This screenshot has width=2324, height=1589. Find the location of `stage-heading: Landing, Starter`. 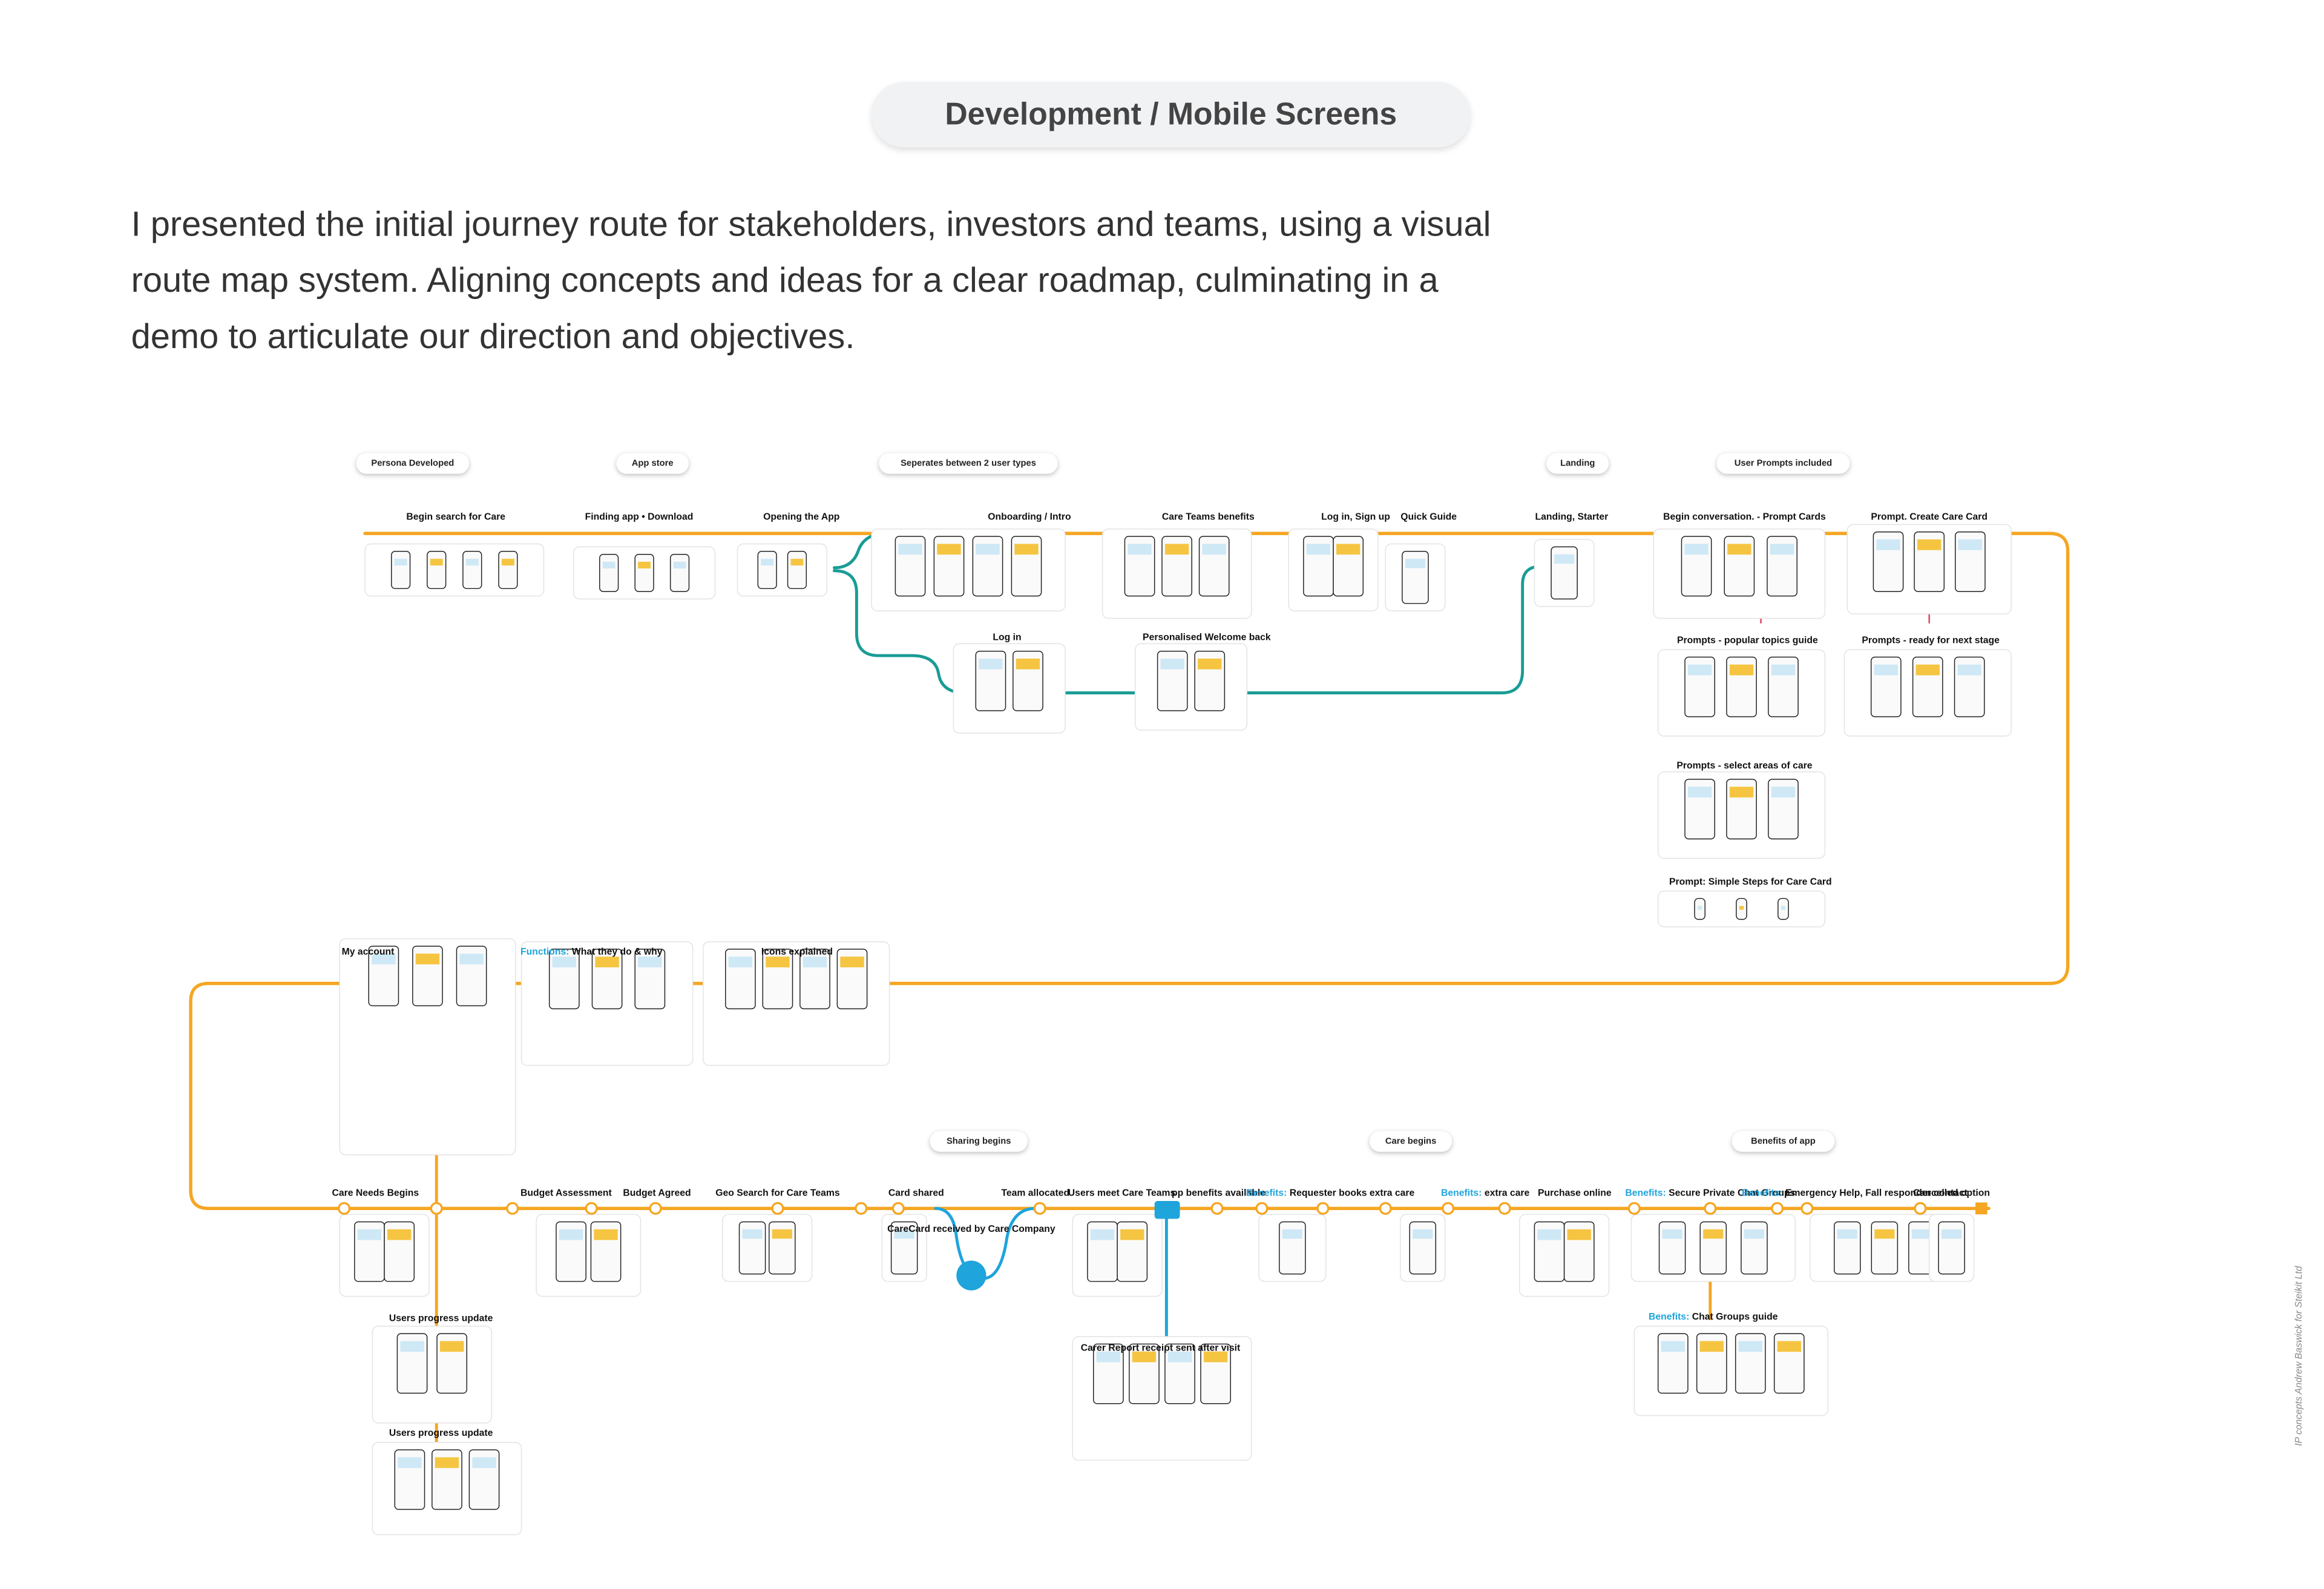

stage-heading: Landing, Starter is located at coordinates (1572, 517).